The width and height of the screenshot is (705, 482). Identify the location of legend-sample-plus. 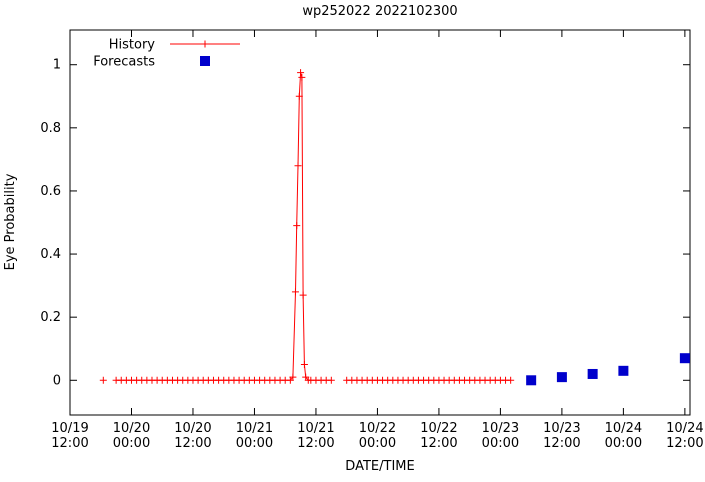
(205, 44).